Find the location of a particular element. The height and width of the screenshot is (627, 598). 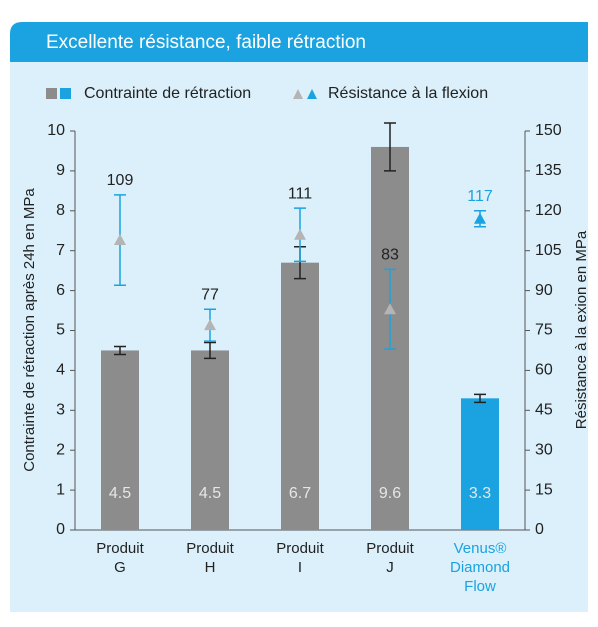

triangle-value-label: 77 is located at coordinates (210, 294).